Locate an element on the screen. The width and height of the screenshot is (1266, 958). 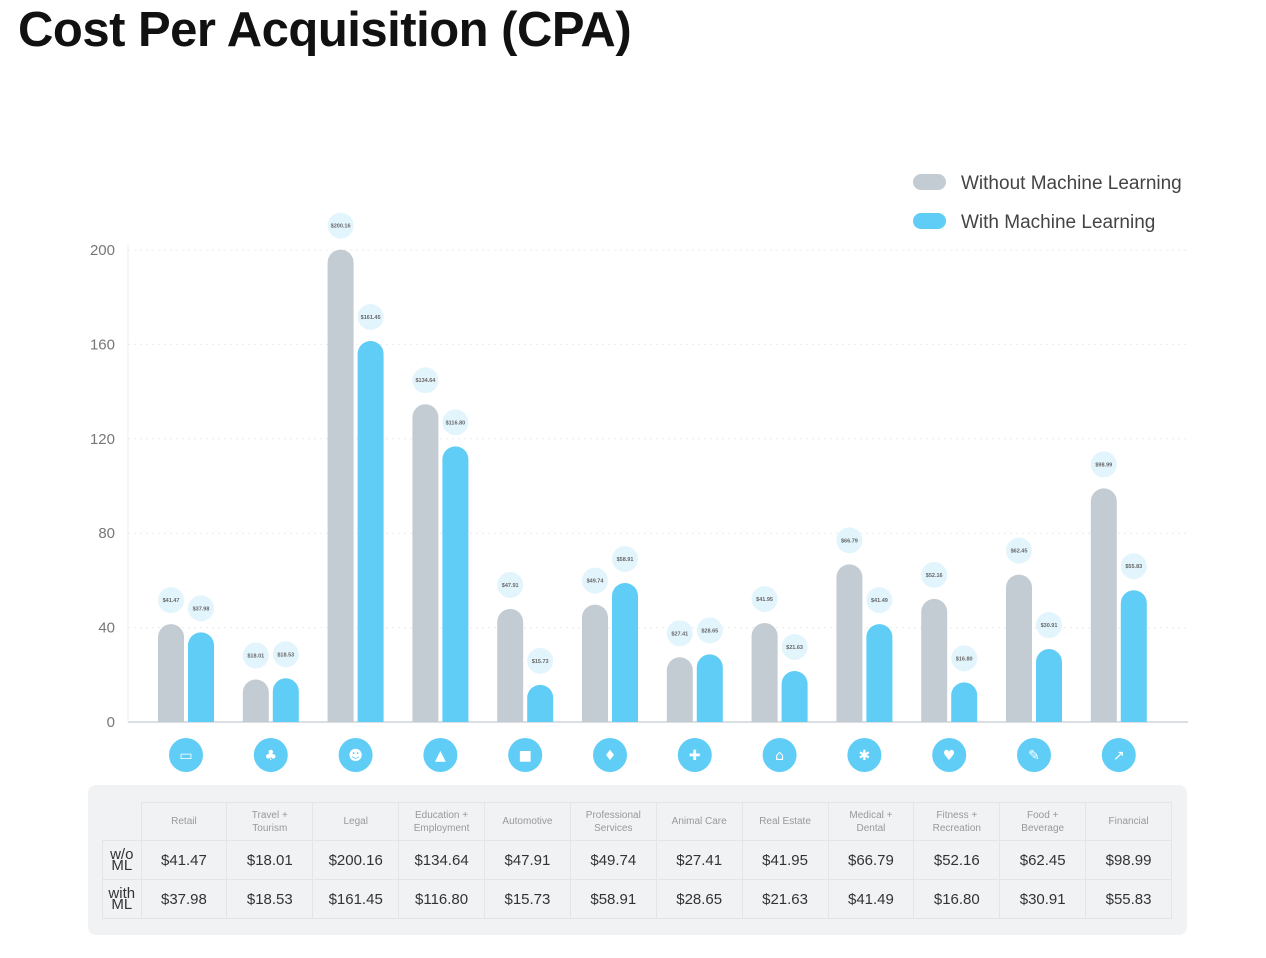
house-icon is located at coordinates (779, 755).